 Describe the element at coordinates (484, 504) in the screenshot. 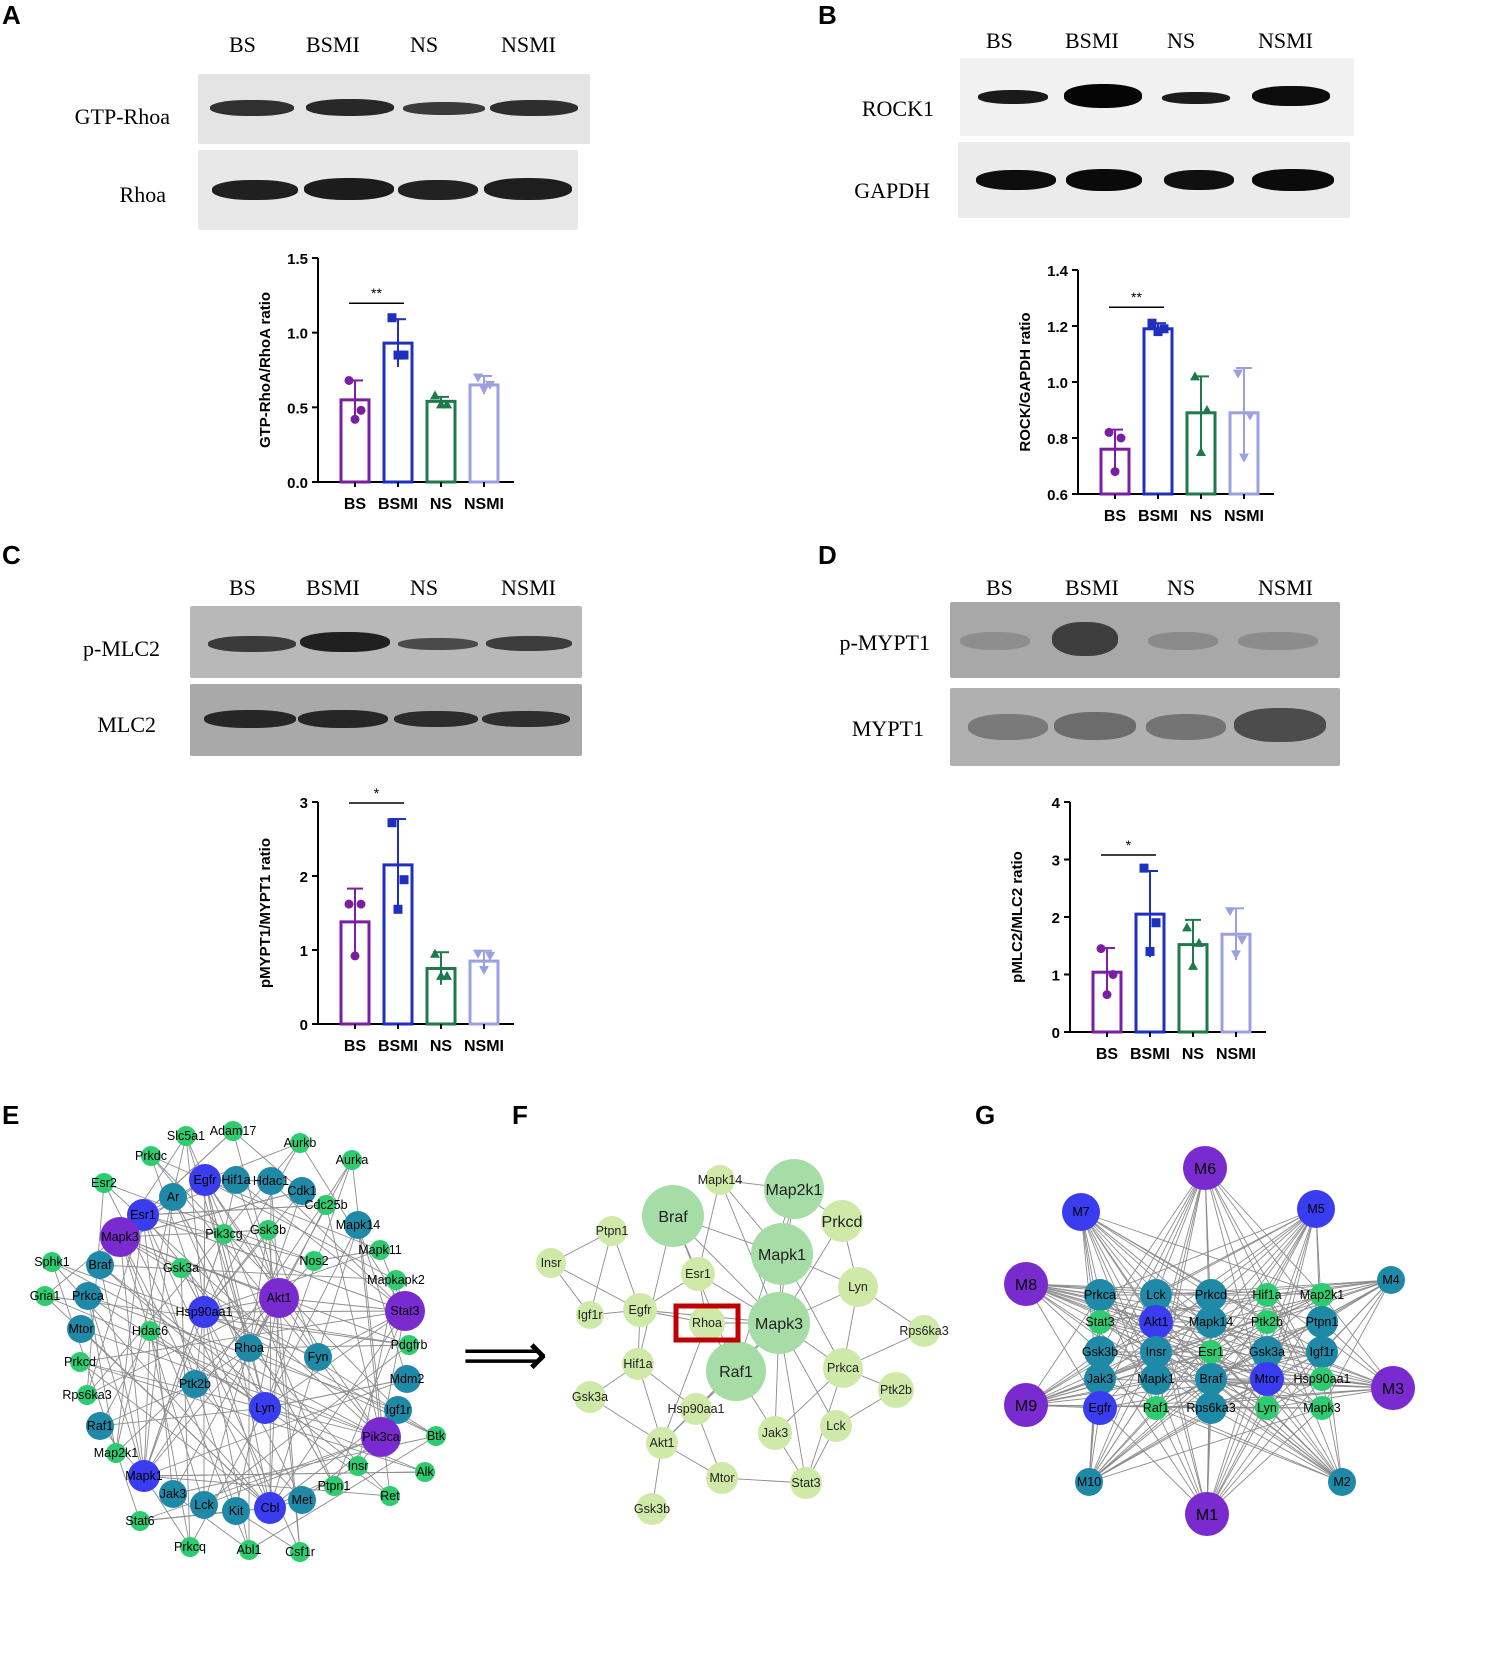

I see `x-tick-label: NSMI` at that location.